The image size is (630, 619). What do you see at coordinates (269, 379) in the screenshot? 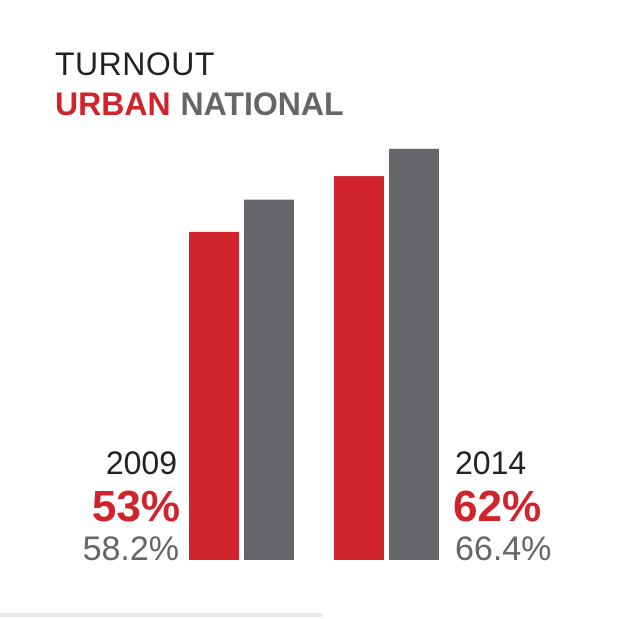
I see `bar-national-2009` at bounding box center [269, 379].